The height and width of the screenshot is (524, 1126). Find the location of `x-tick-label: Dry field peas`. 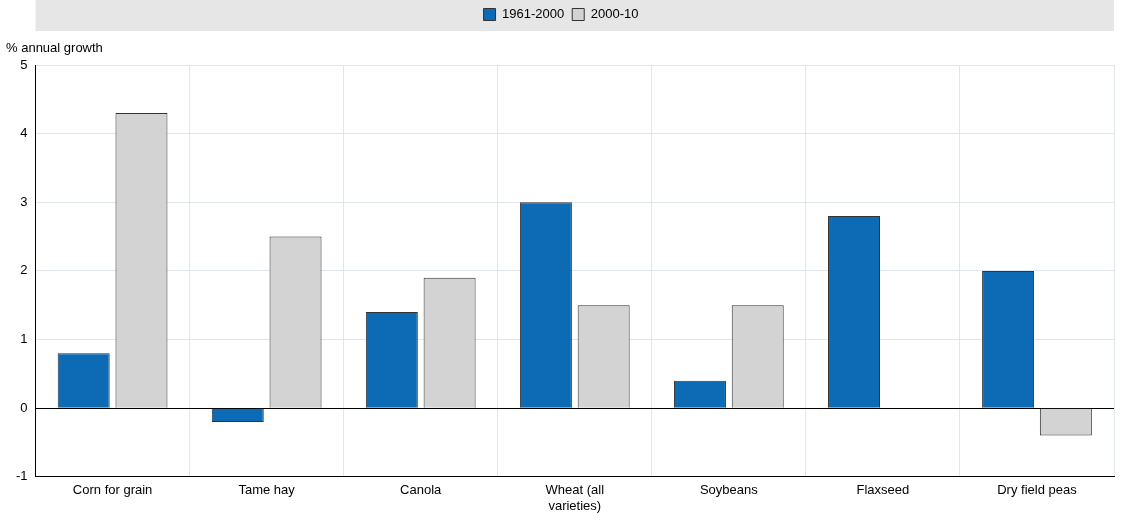

x-tick-label: Dry field peas is located at coordinates (1037, 490).